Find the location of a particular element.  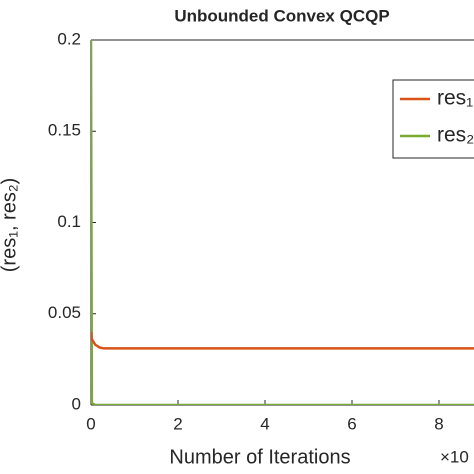

x-tick-label: 6 is located at coordinates (351, 423).